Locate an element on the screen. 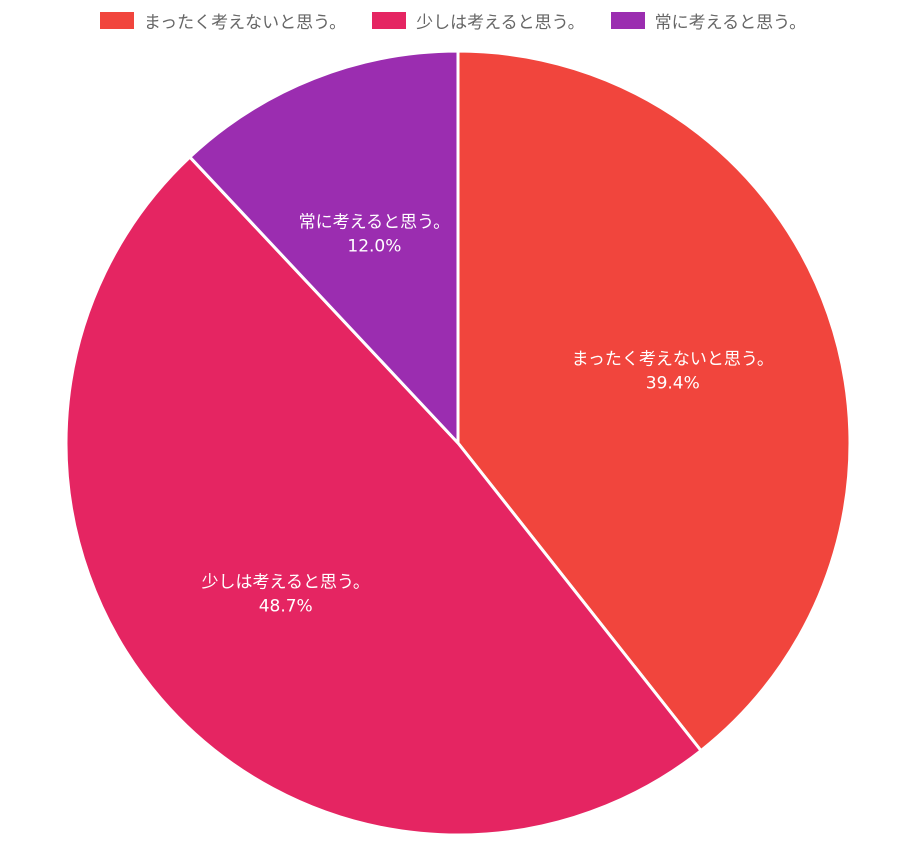  legend: まったく考えないと思う。 少しは考えると思う。 常に考えると思う。 is located at coordinates (453, 20).